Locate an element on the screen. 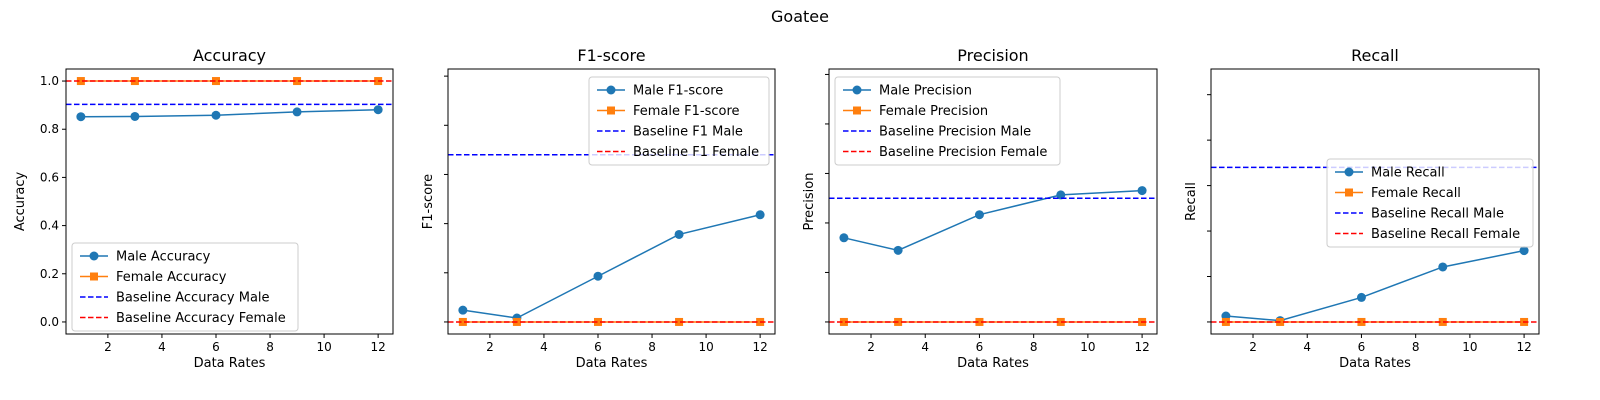 This screenshot has height=400, width=1600. legend-label: Baseline F1 Male is located at coordinates (688, 132).